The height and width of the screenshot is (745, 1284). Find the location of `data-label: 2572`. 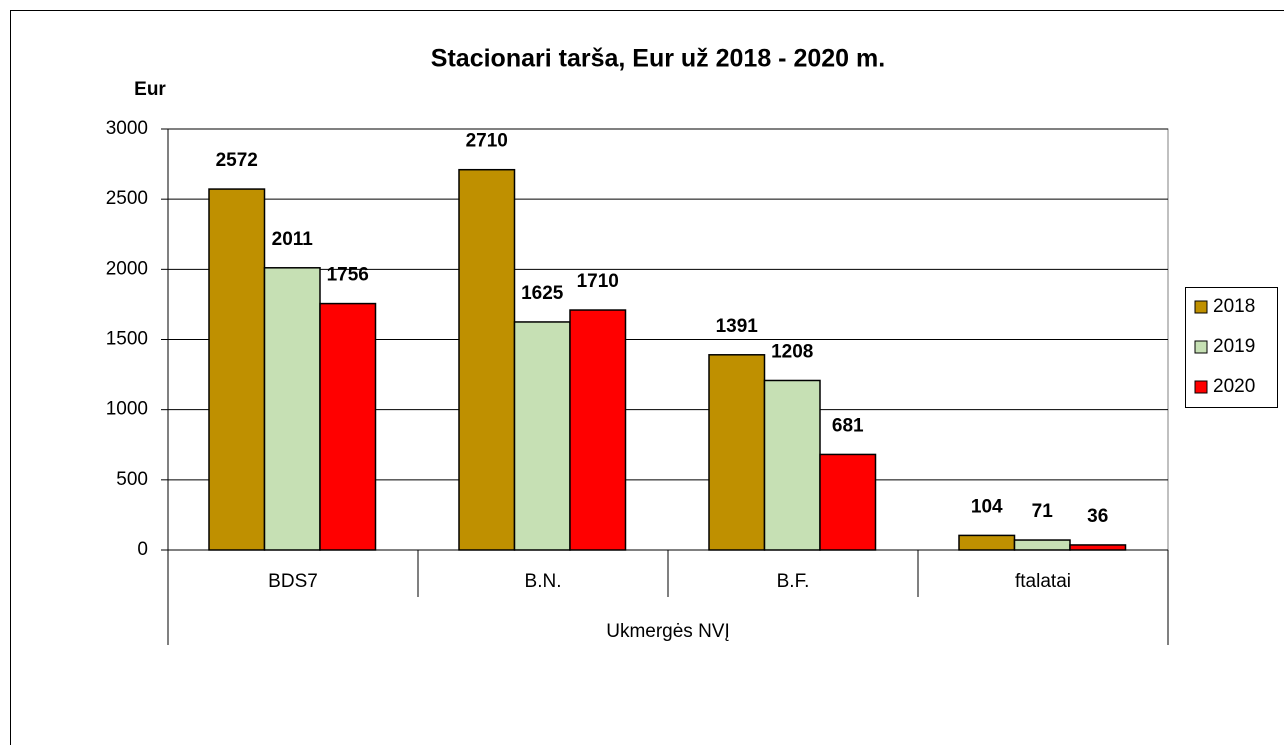

data-label: 2572 is located at coordinates (237, 160).